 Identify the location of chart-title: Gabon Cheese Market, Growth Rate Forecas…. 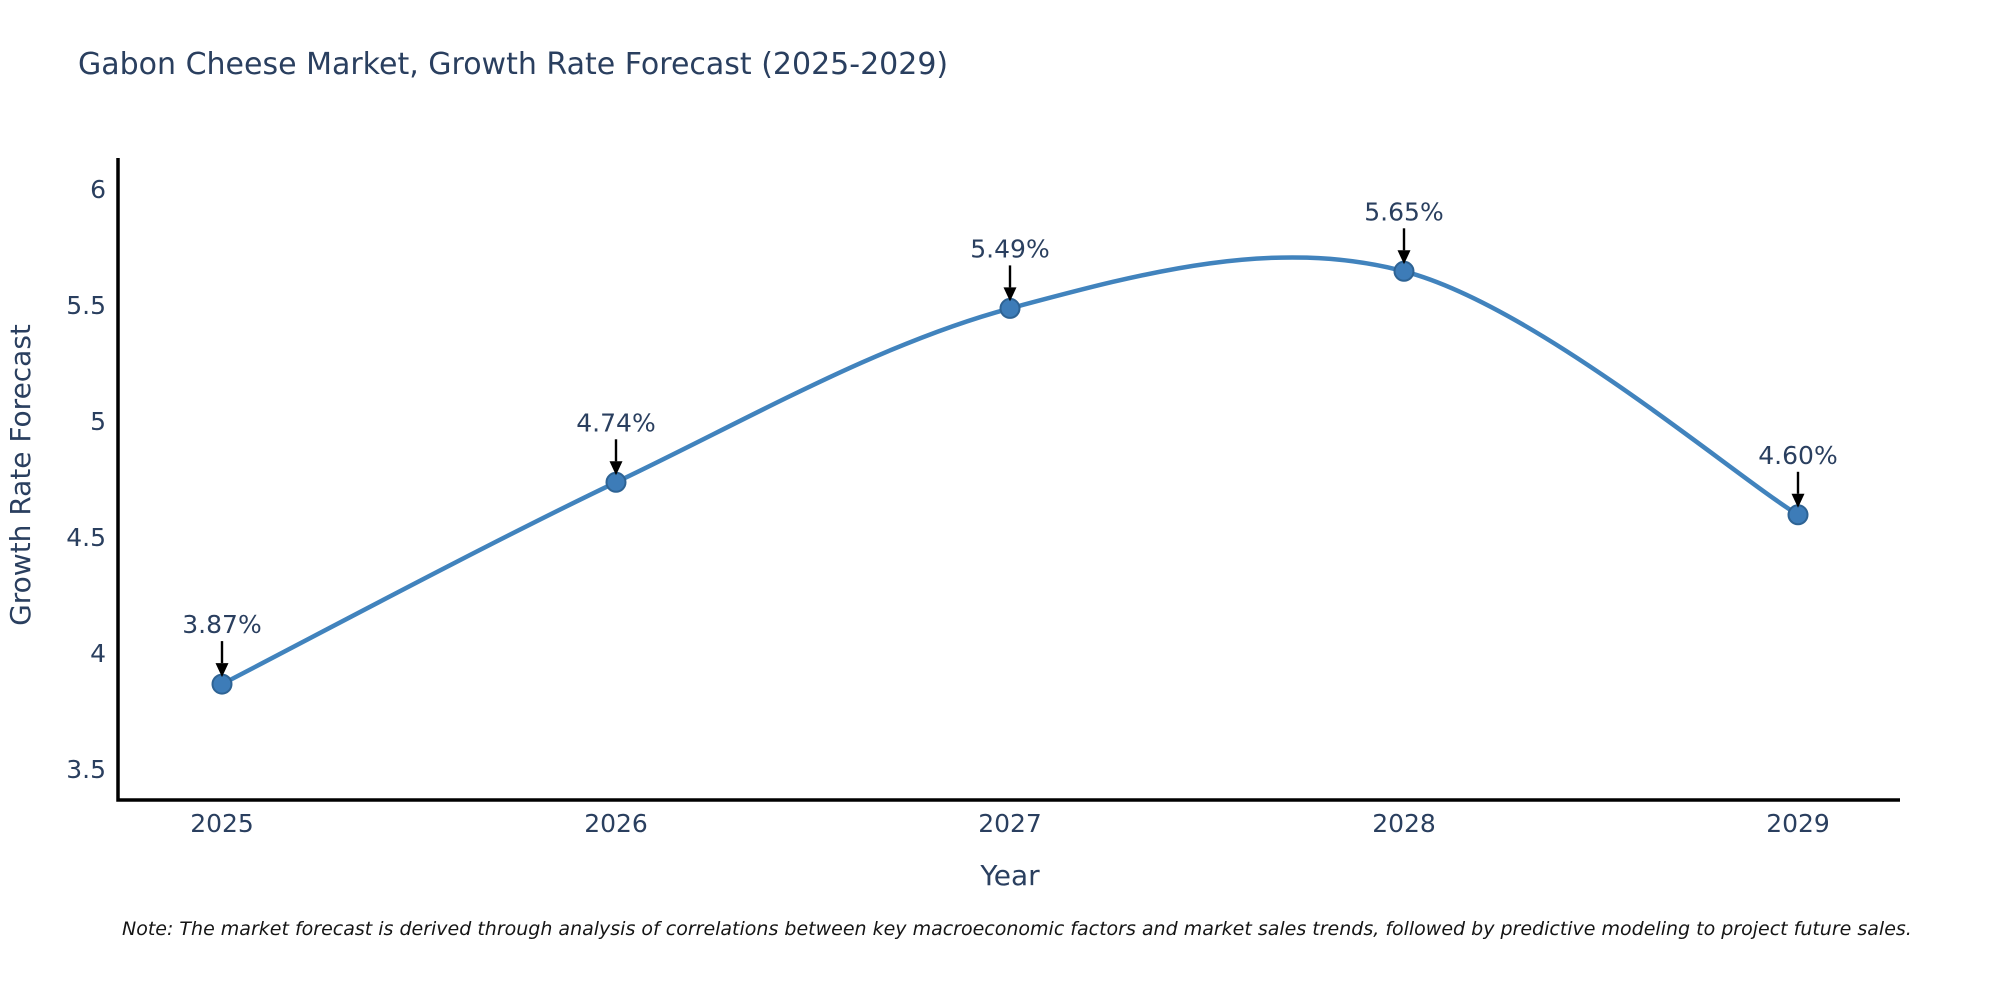
(513, 64).